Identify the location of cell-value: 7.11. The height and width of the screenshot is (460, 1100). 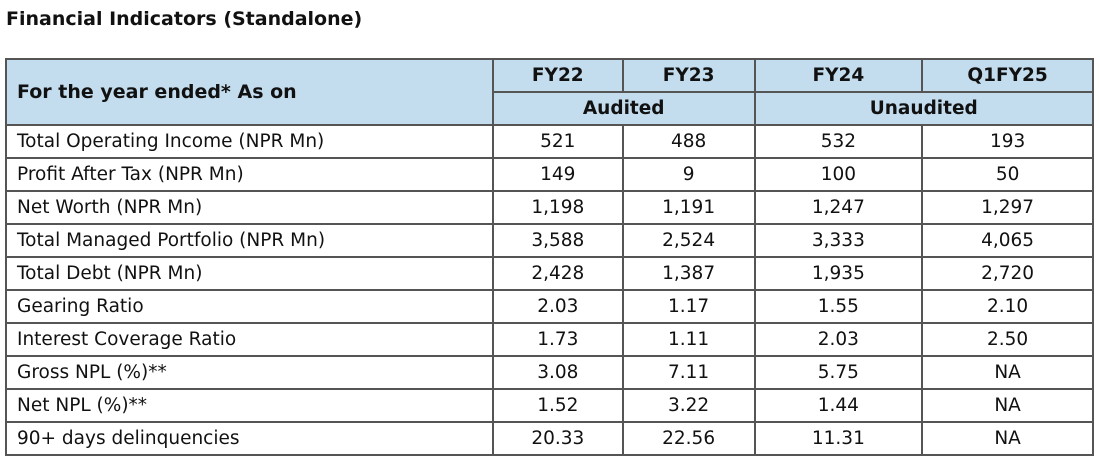
(688, 372).